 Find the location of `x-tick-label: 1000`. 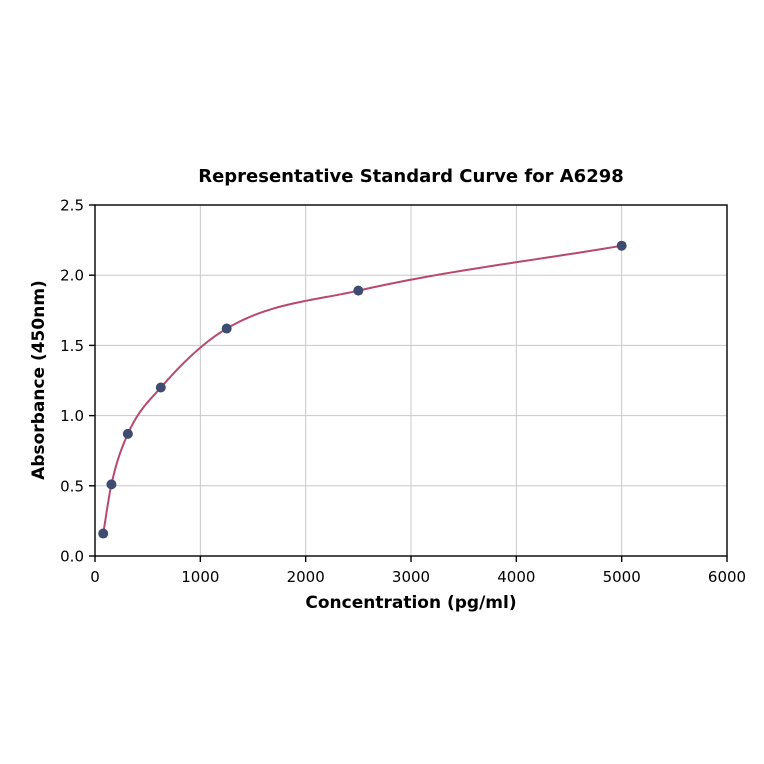

x-tick-label: 1000 is located at coordinates (200, 577).